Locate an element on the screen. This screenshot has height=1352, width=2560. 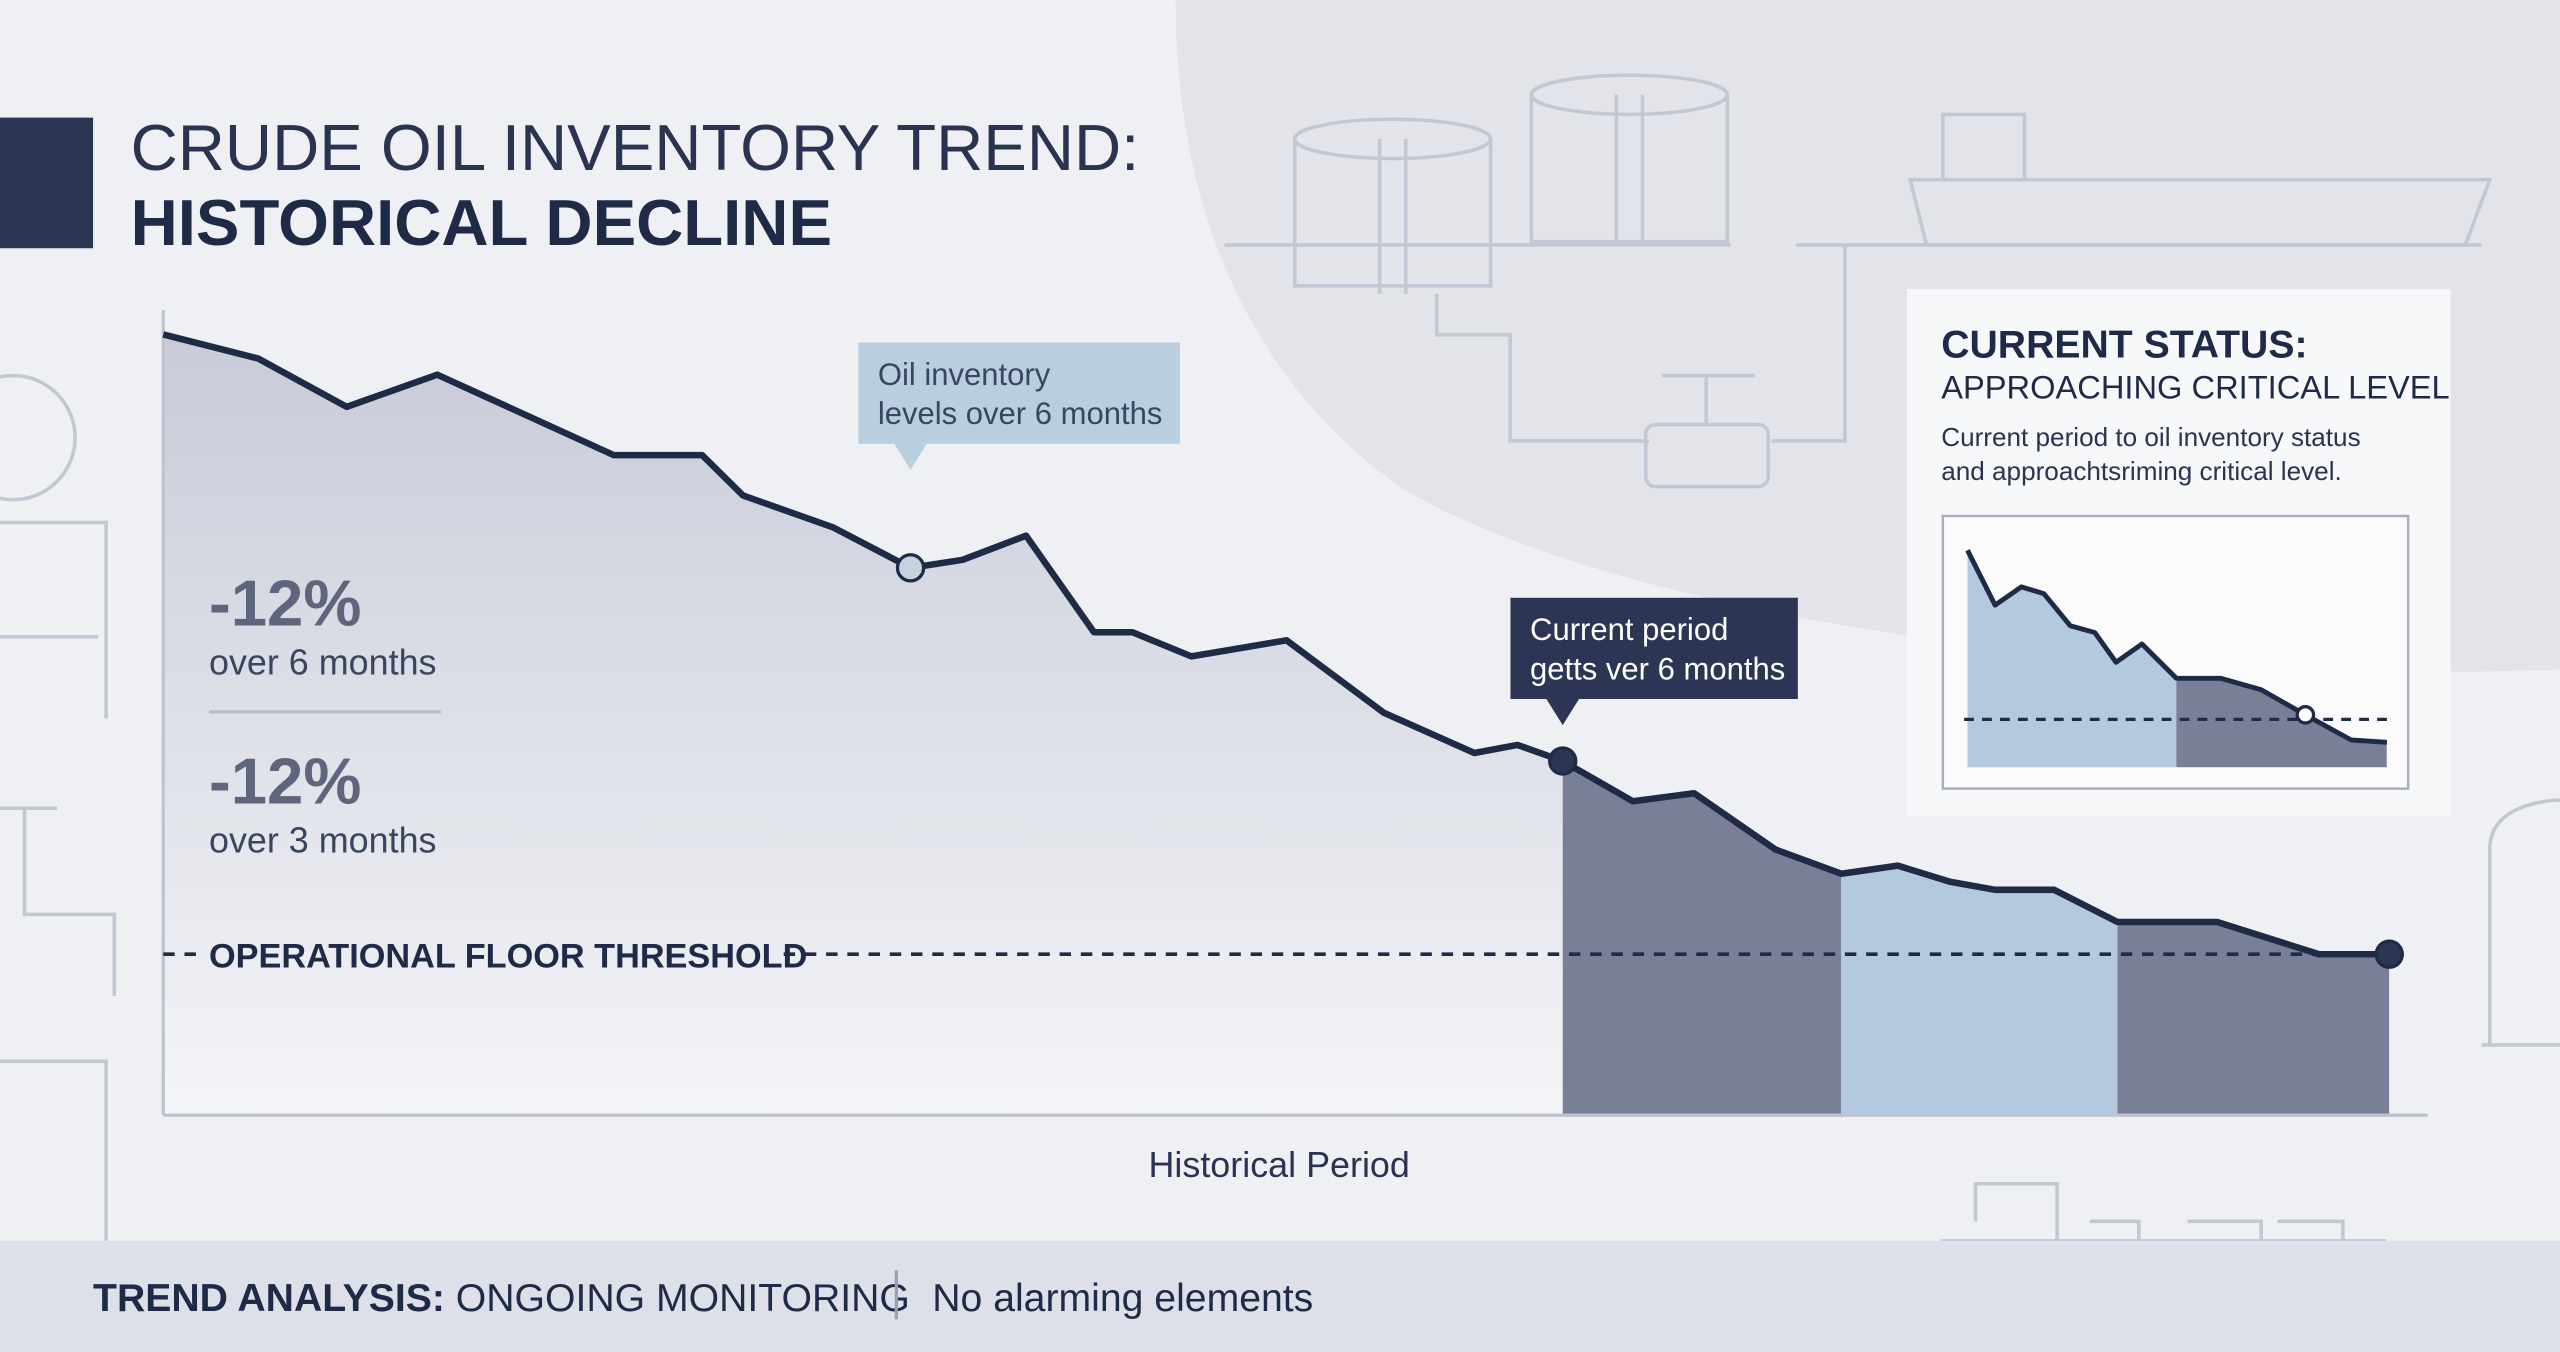
status-body: and approachtsriming critical level. is located at coordinates (2141, 471).